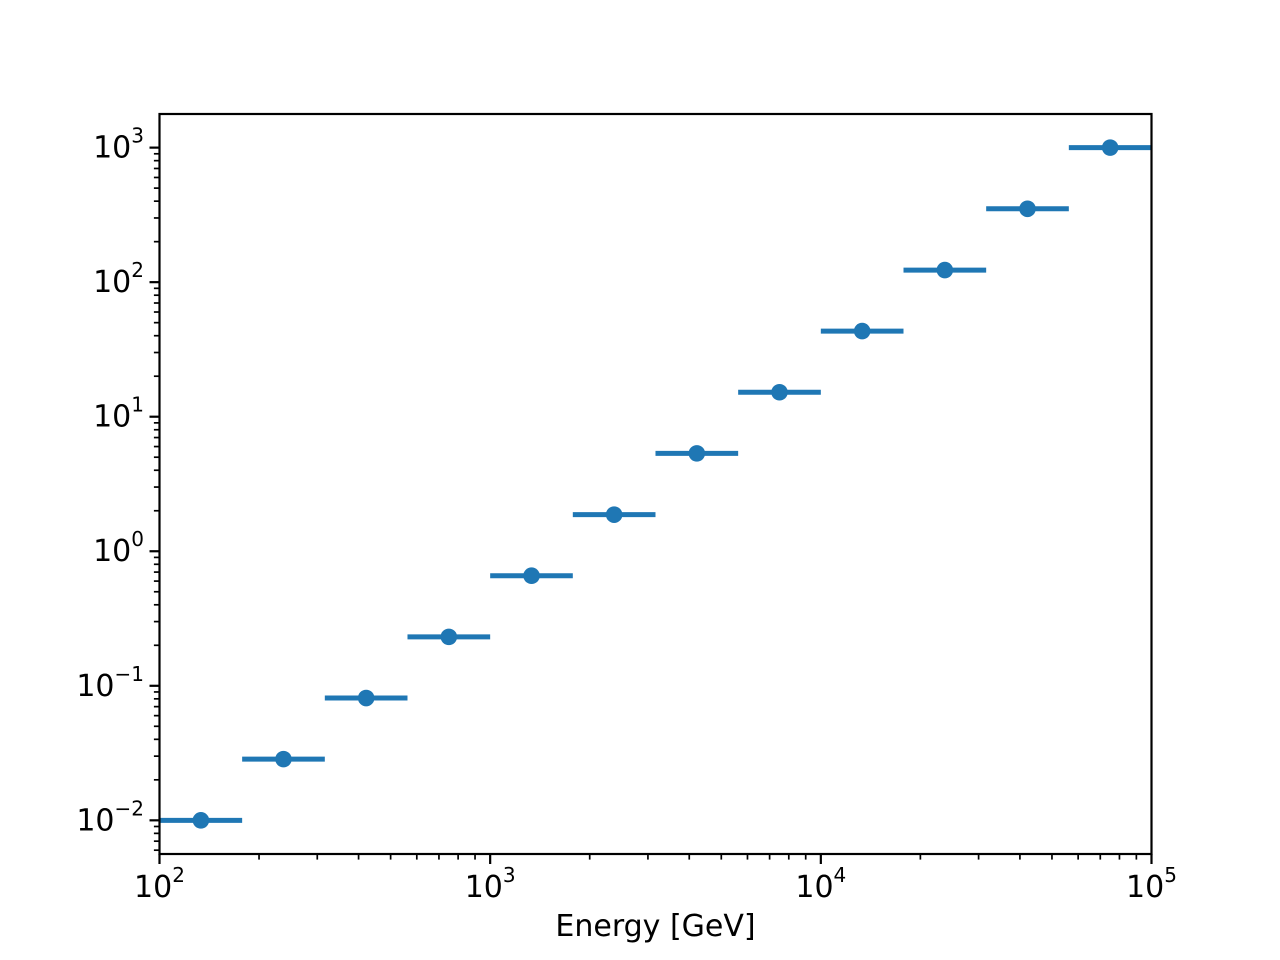 The image size is (1280, 960). What do you see at coordinates (159, 884) in the screenshot?
I see `x-tick-label: 10²` at bounding box center [159, 884].